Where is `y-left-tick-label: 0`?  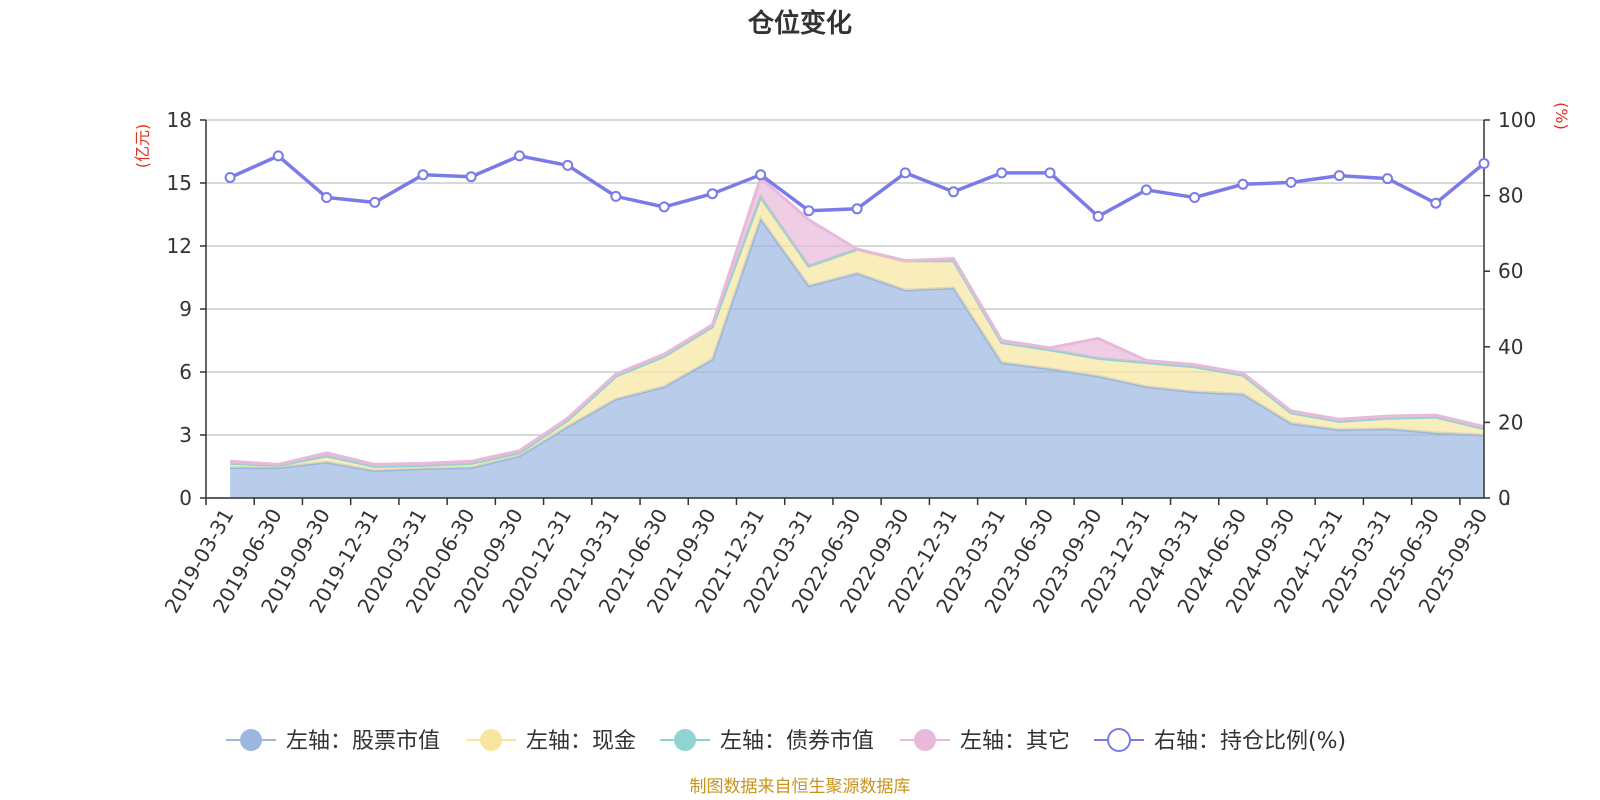
y-left-tick-label: 0 is located at coordinates (185, 498).